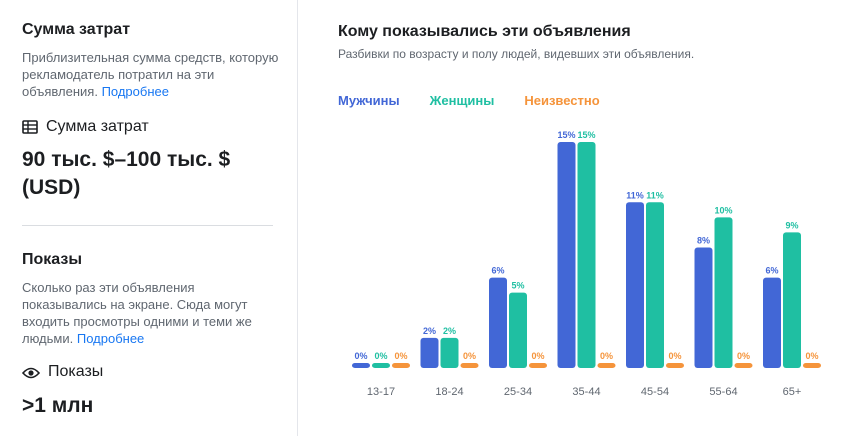  What do you see at coordinates (723, 210) in the screenshot?
I see `bar-value-label: 10%` at bounding box center [723, 210].